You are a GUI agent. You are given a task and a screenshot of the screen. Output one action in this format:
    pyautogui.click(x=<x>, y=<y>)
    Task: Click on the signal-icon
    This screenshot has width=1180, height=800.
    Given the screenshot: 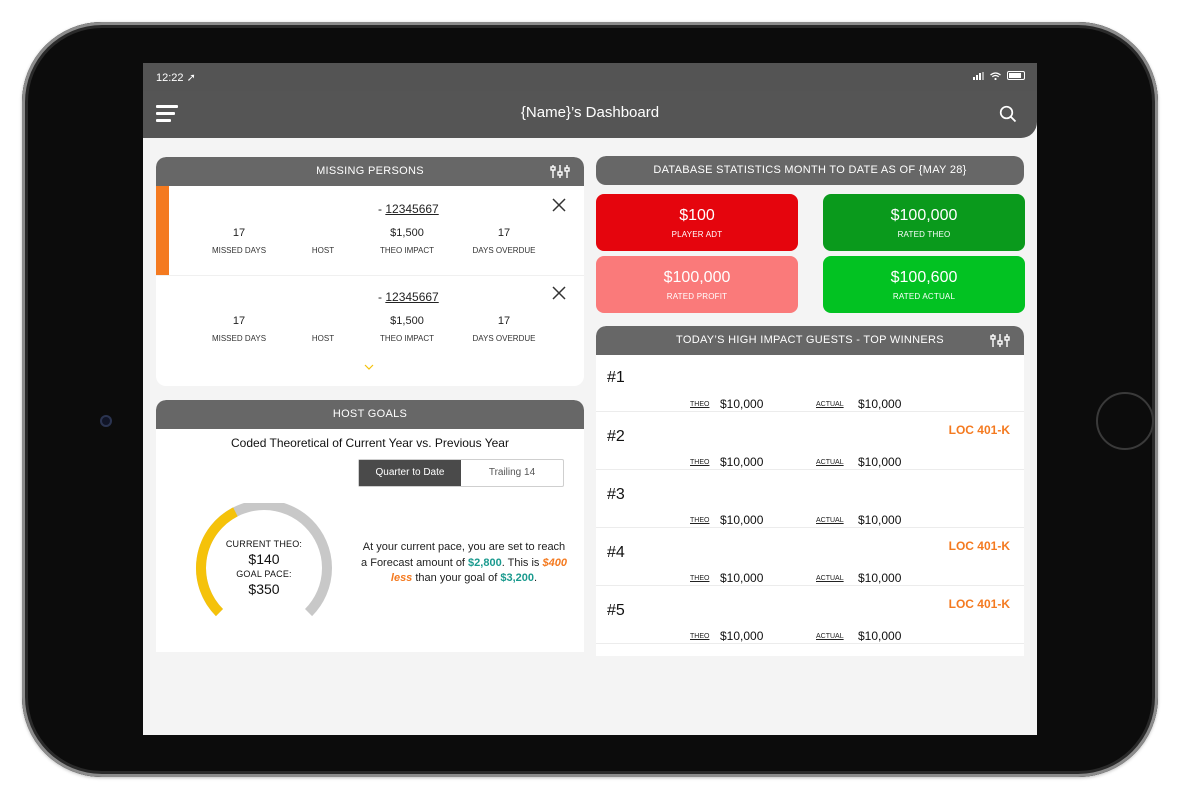 What is the action you would take?
    pyautogui.click(x=978, y=75)
    